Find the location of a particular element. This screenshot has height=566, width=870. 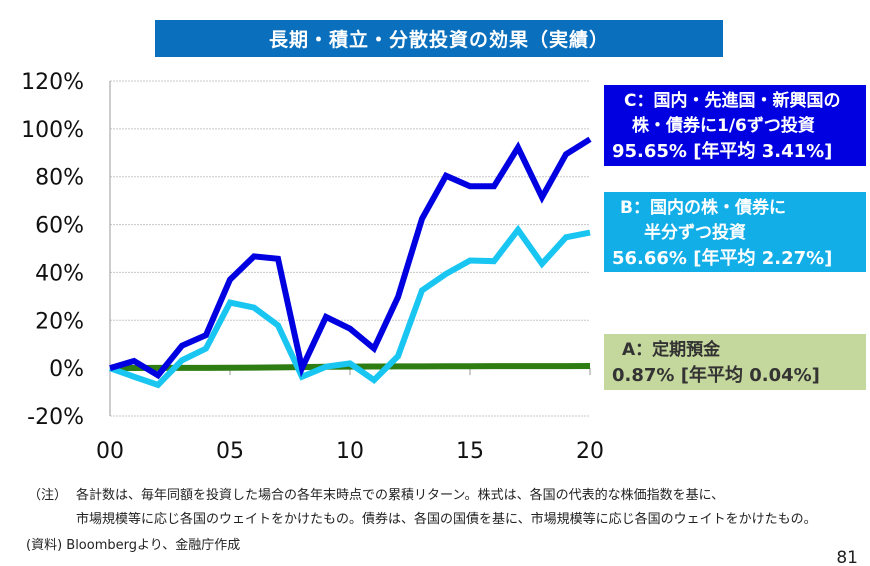

legend-box-b: B：国内の株・債券に 半分ずつ投資 56.66% [年平均 2.27%] is located at coordinates (735, 232).